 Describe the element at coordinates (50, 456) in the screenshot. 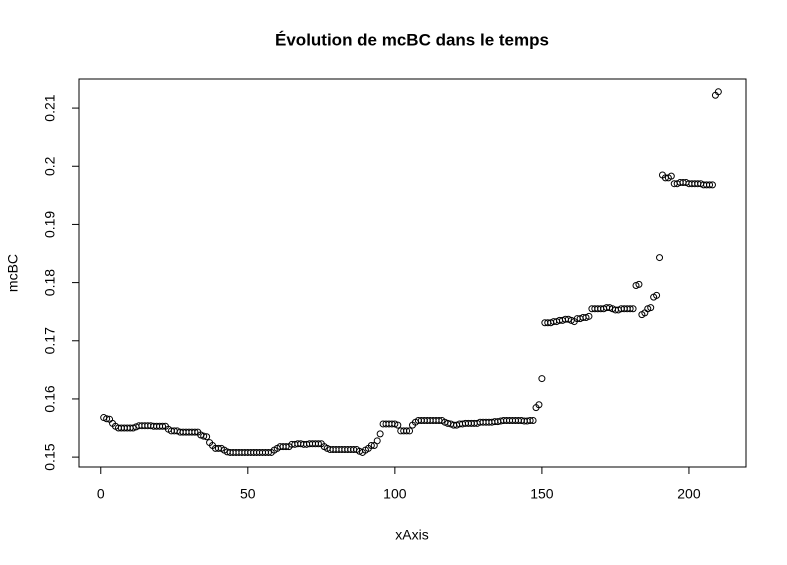

I see `y-tick-label: 0.15` at that location.